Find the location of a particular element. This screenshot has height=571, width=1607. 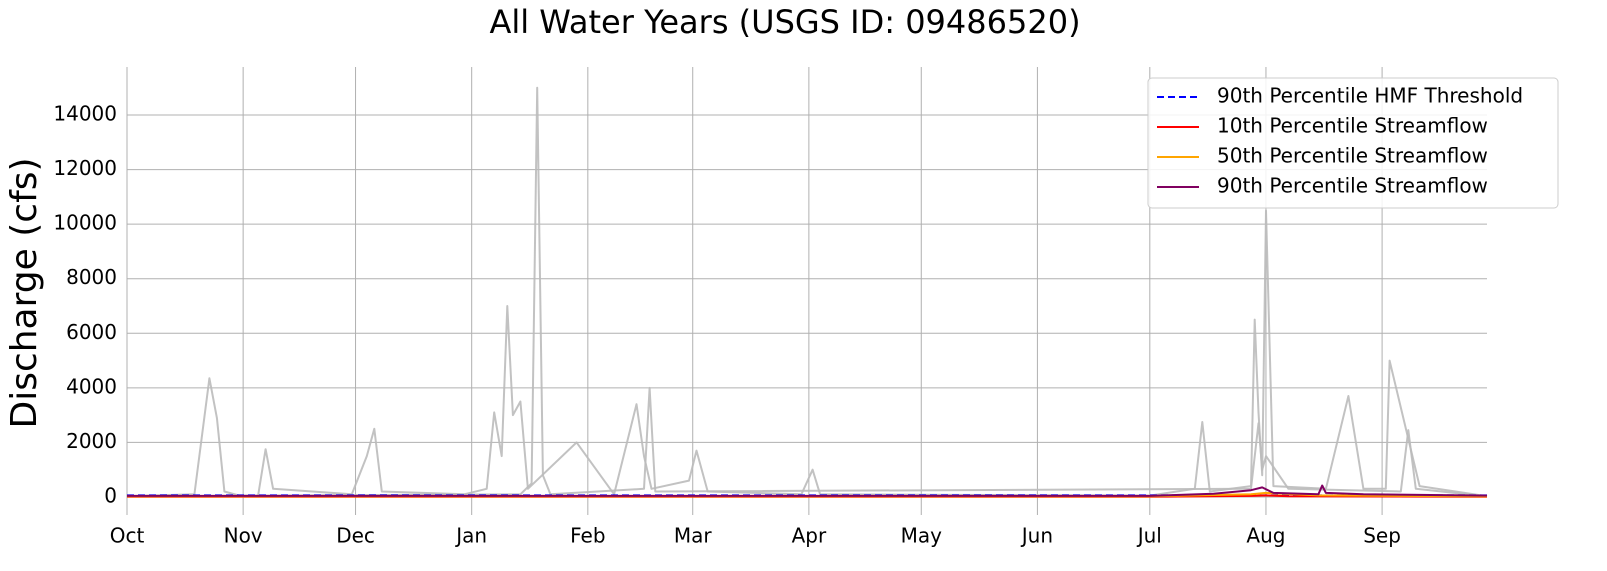

legend-box is located at coordinates (1353, 143).